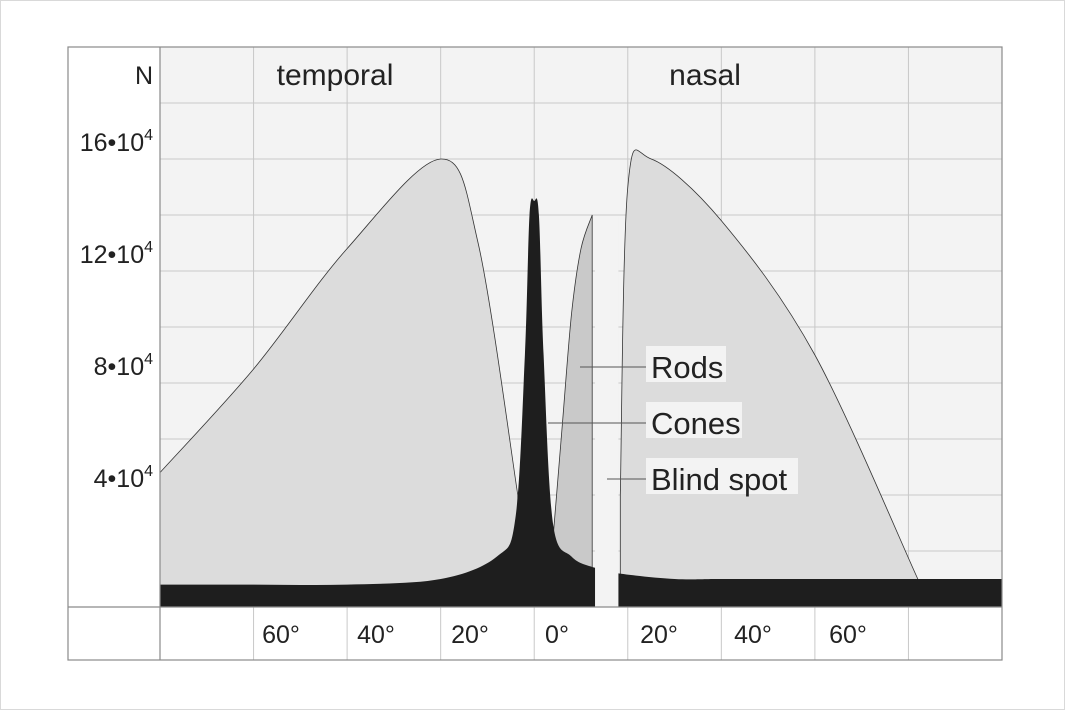  I want to click on annotation-cones: Cones, so click(645, 421).